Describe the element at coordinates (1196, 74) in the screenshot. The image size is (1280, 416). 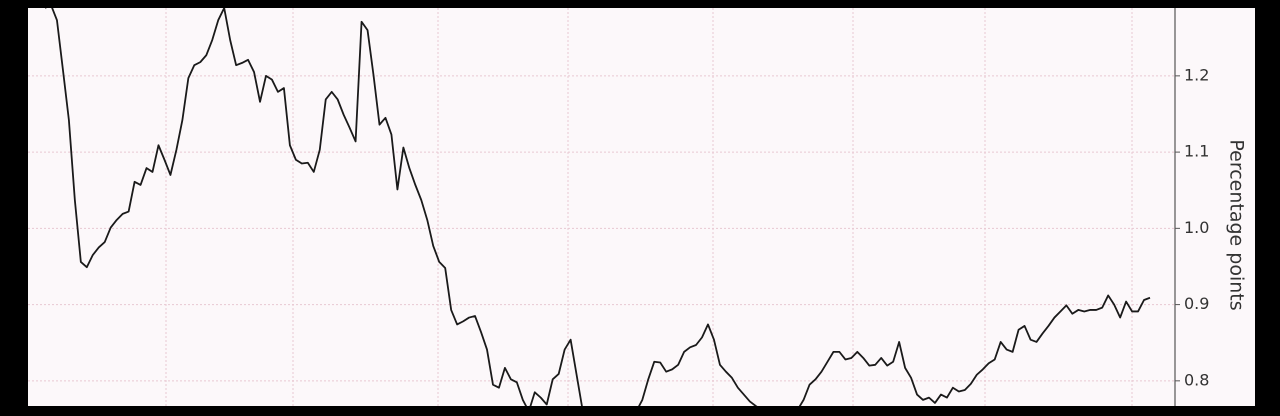
I see `y-tick-label: 1.2` at that location.